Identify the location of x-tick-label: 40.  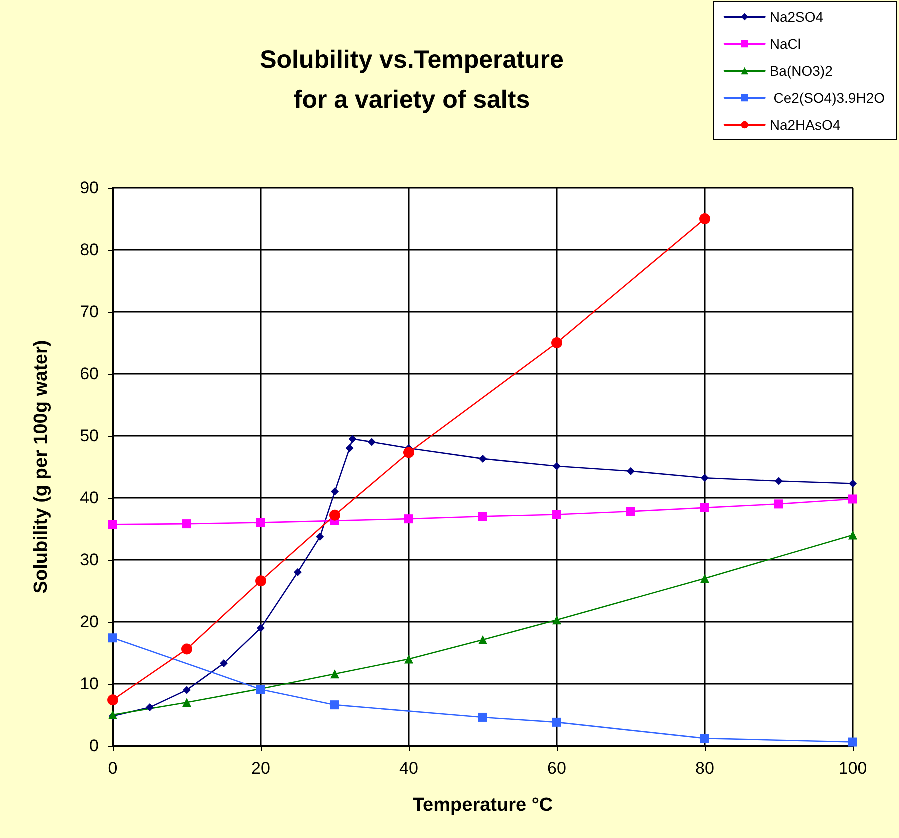
(409, 768).